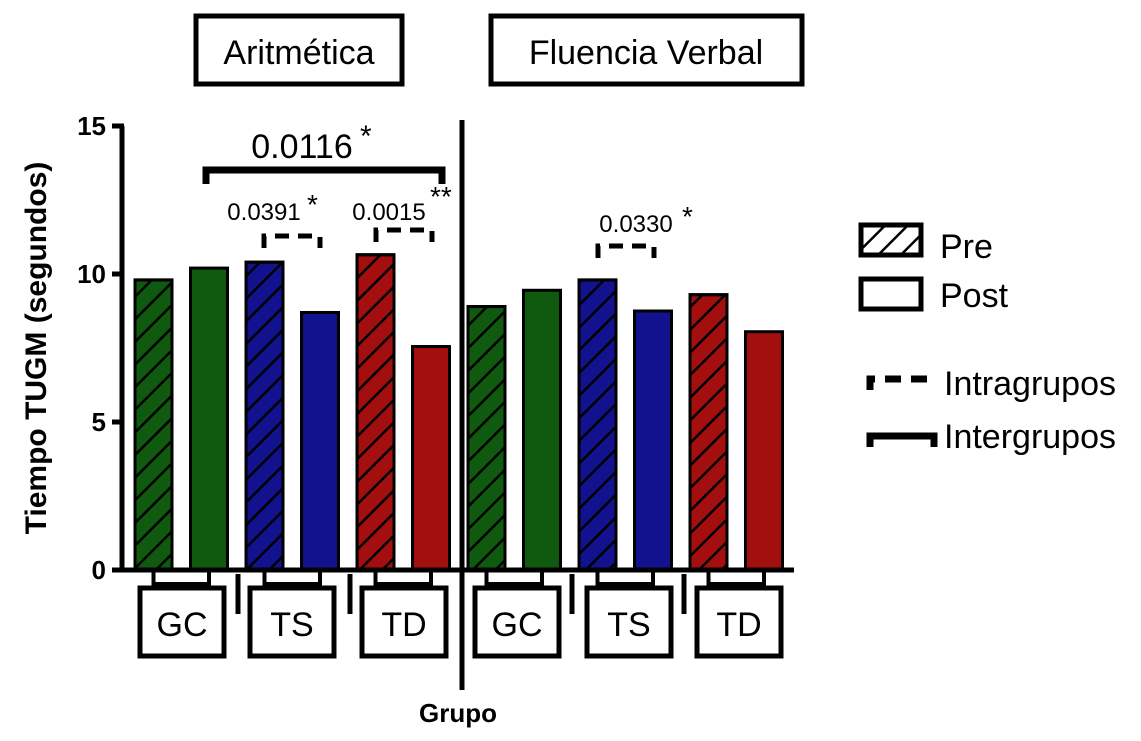  Describe the element at coordinates (966, 247) in the screenshot. I see `legend-pre-label: Pre` at that location.